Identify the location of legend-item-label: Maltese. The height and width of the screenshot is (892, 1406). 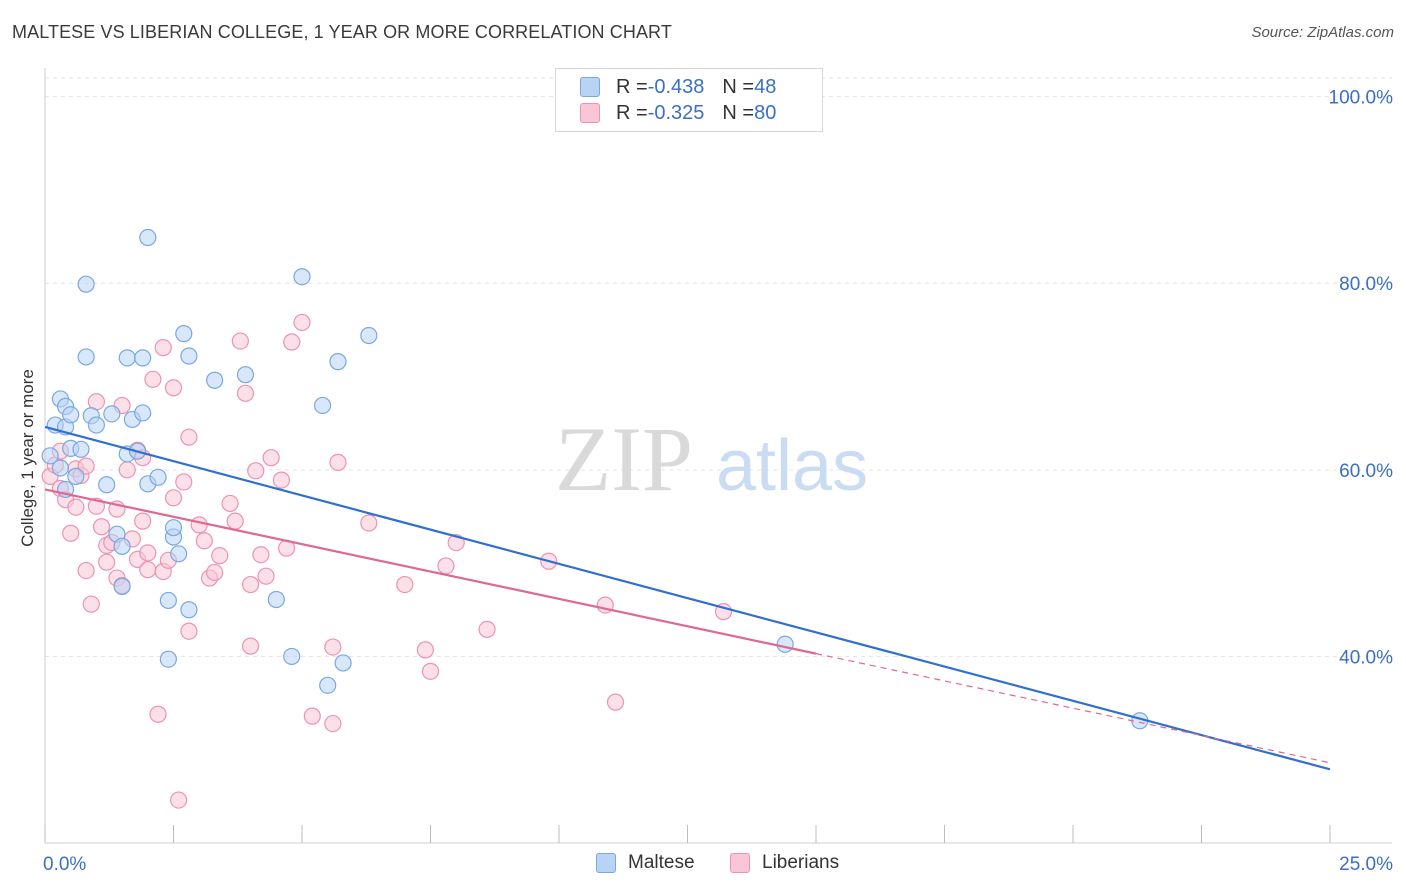
(661, 862).